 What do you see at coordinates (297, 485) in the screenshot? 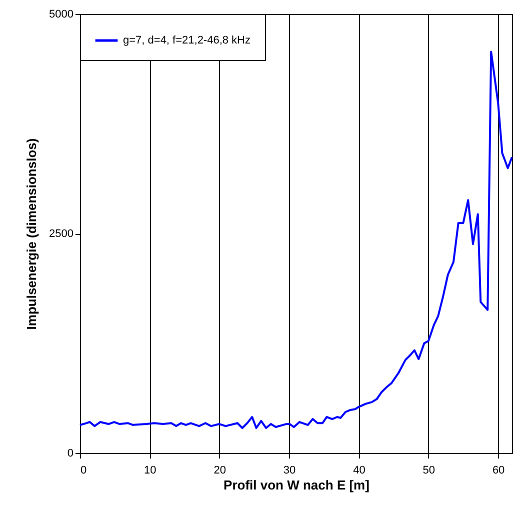
I see `x-axis-title: Profil von W nach E [m]` at bounding box center [297, 485].